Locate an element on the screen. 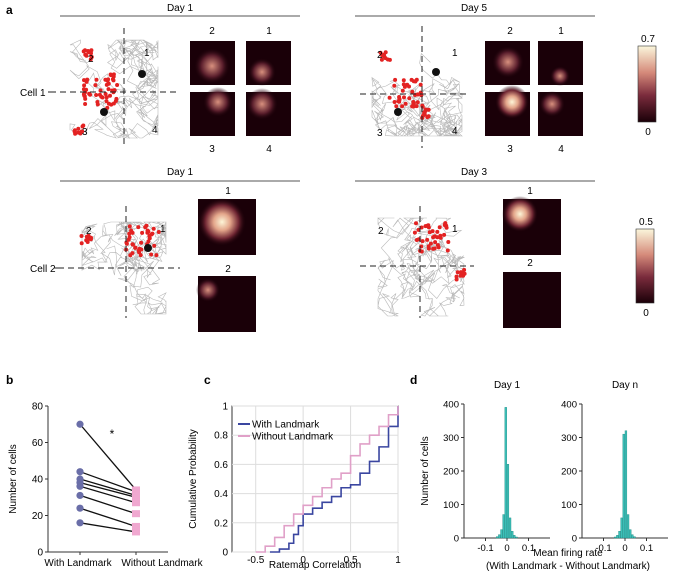  cell1-day5-q2-label: 2 is located at coordinates (380, 55).